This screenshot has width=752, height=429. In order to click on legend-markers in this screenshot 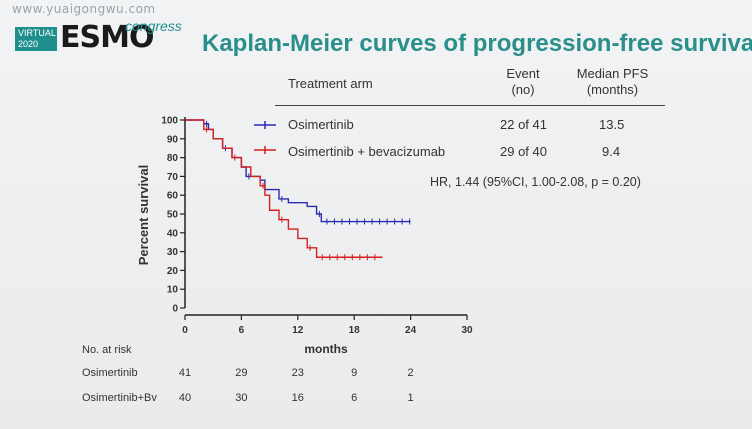, I will do `click(265, 137)`.